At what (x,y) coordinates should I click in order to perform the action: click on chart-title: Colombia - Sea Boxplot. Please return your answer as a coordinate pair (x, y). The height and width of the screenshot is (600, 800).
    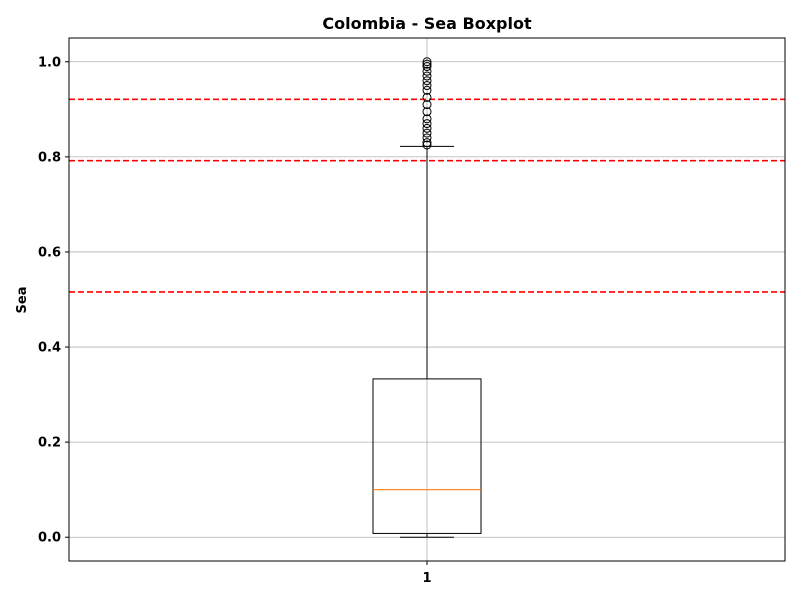
    Looking at the image, I should click on (427, 23).